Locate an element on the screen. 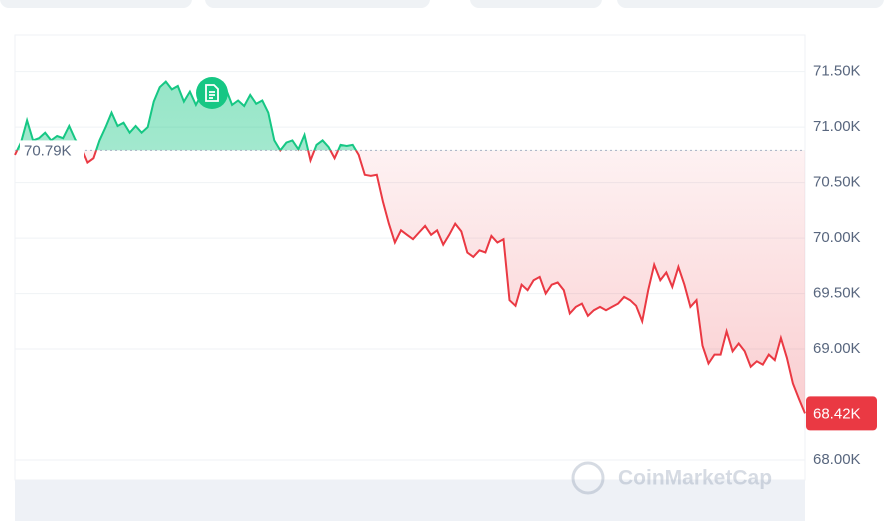 The height and width of the screenshot is (521, 884). y-tick-label: 68.00K is located at coordinates (837, 459).